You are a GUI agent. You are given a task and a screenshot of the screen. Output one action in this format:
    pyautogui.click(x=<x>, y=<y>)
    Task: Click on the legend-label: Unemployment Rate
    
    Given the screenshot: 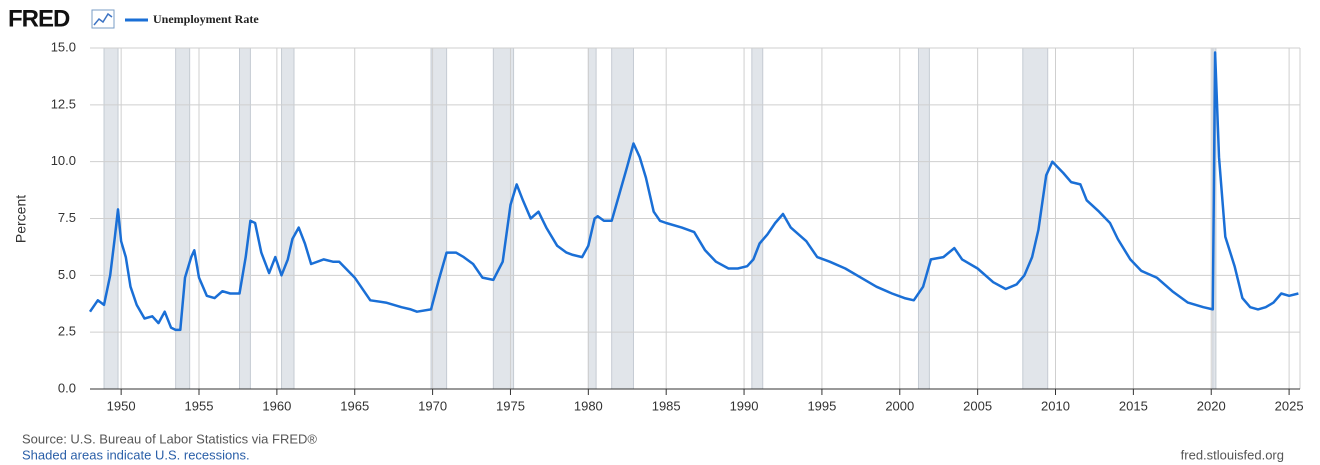 What is the action you would take?
    pyautogui.click(x=206, y=19)
    